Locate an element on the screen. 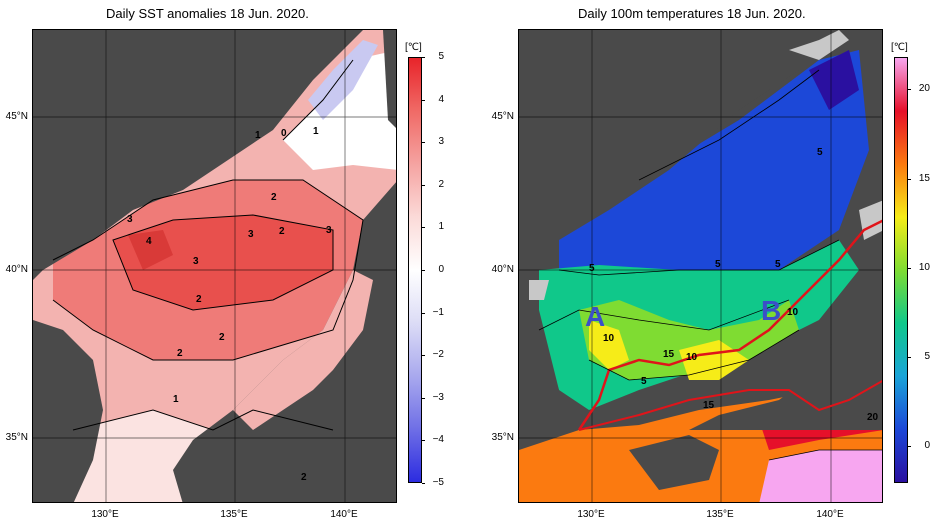 This screenshot has width=933, height=526. land-asia-mainland is located at coordinates (679, 145).